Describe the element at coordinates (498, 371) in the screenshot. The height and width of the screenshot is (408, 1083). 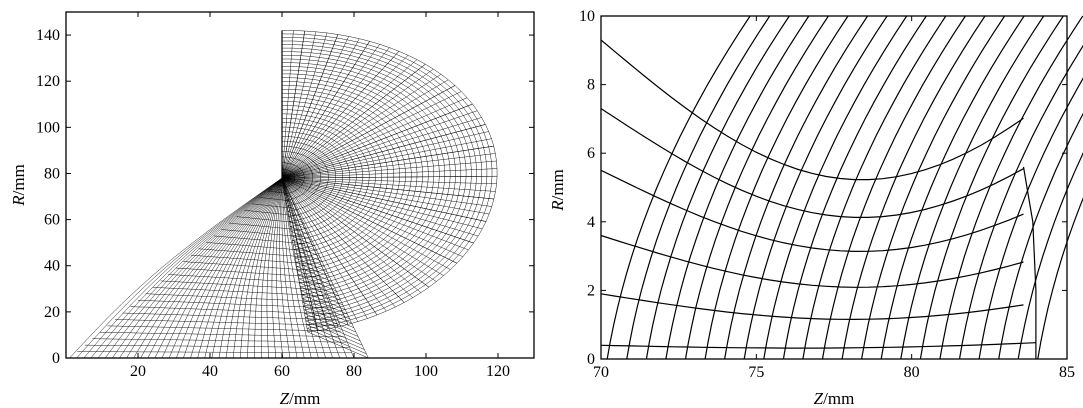
I see `x-tick-label: 120` at that location.